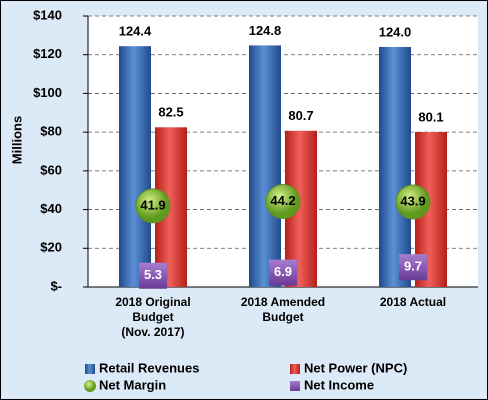 The width and height of the screenshot is (488, 400). Describe the element at coordinates (265, 30) in the screenshot. I see `data-label: 124.8` at that location.